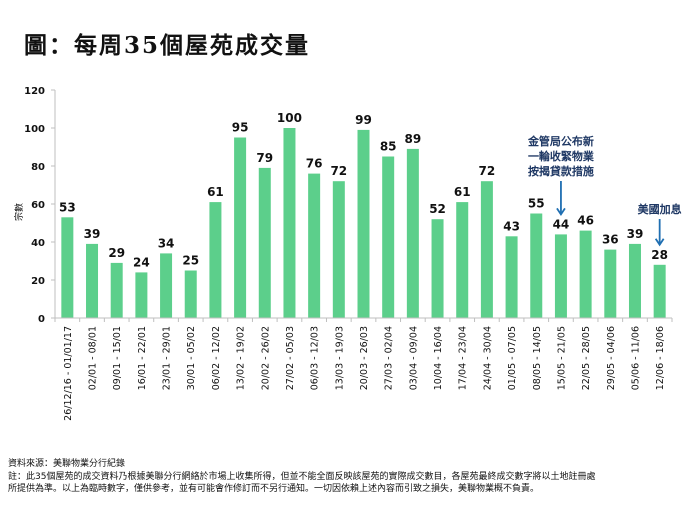 Image resolution: width=700 pixels, height=525 pixels. What do you see at coordinates (19, 212) in the screenshot?
I see `y-axis-label: 宗數` at bounding box center [19, 212].